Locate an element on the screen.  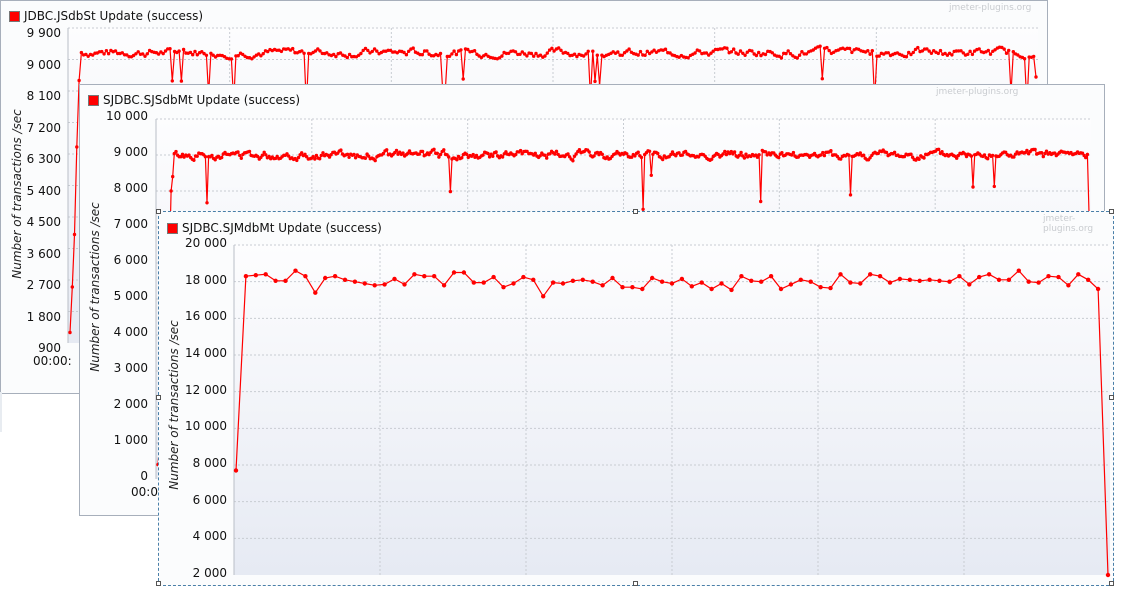
y-tick-label: 1 000 is located at coordinates (130, 440).